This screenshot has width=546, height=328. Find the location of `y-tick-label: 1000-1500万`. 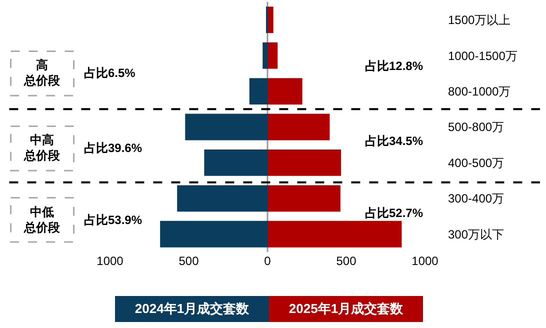

y-tick-label: 1000-1500万 is located at coordinates (483, 55).